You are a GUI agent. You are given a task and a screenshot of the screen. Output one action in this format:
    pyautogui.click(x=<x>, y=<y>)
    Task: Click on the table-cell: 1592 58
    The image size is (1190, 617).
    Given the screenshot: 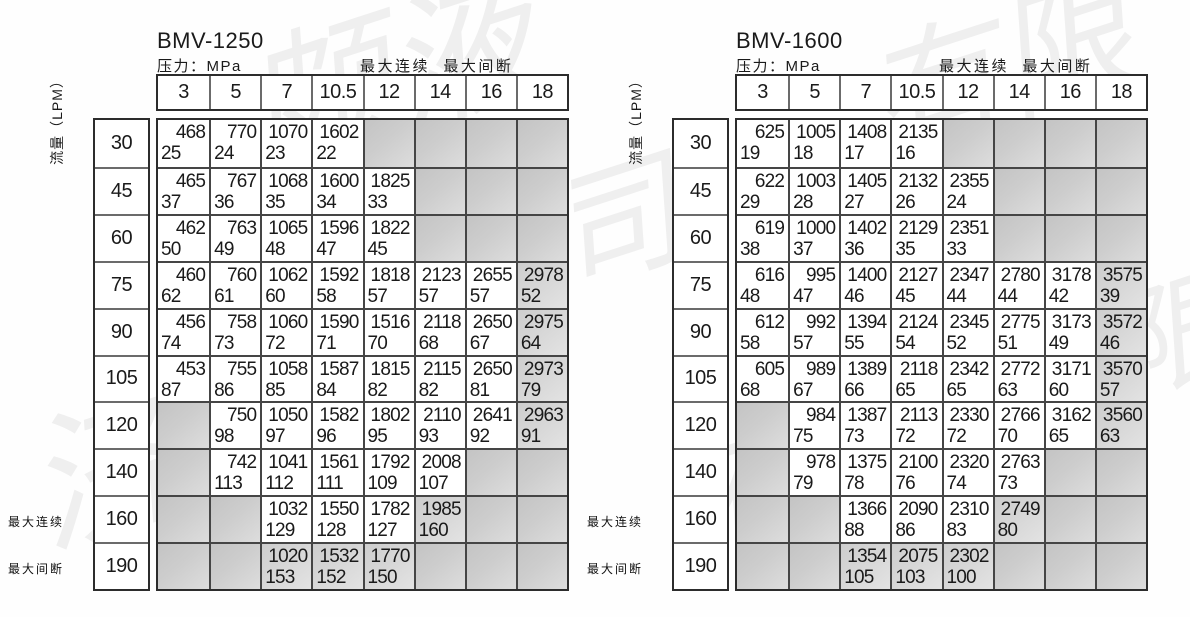 What is the action you would take?
    pyautogui.click(x=337, y=284)
    